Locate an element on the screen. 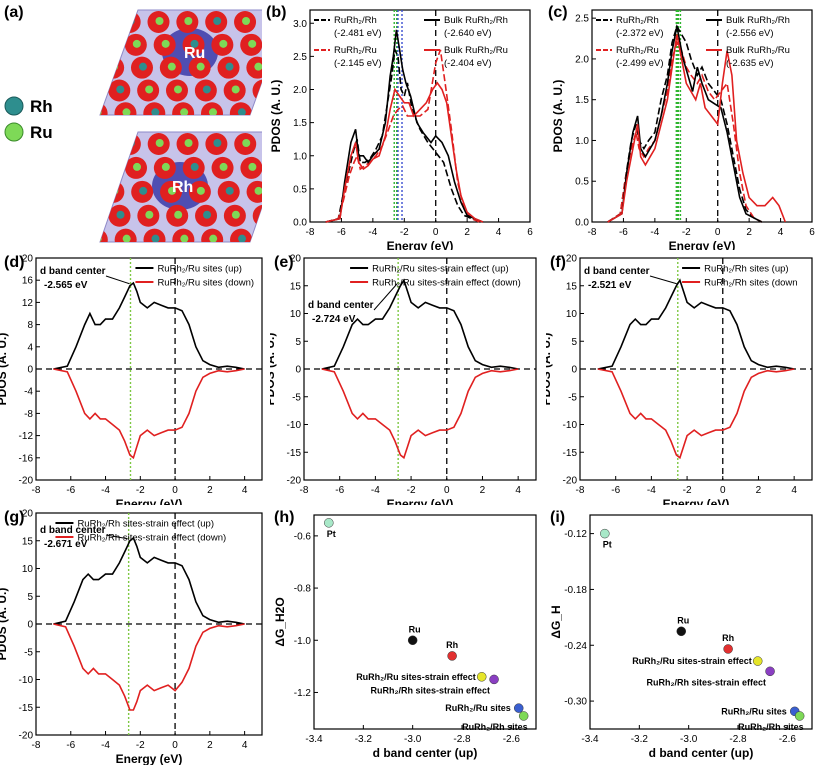 This screenshot has height=765, width=822. x-tick-label: -6 is located at coordinates (623, 232).